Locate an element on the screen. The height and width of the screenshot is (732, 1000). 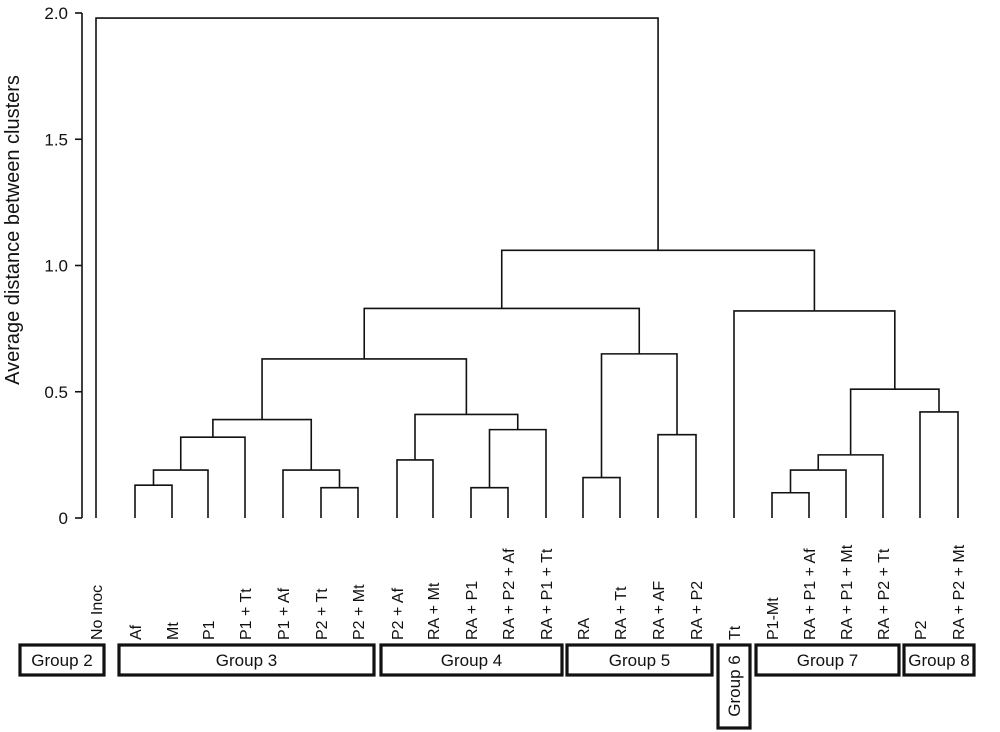
y-axis: 0 0.5 1.0 1.5 2.0 is located at coordinates (63, 266).